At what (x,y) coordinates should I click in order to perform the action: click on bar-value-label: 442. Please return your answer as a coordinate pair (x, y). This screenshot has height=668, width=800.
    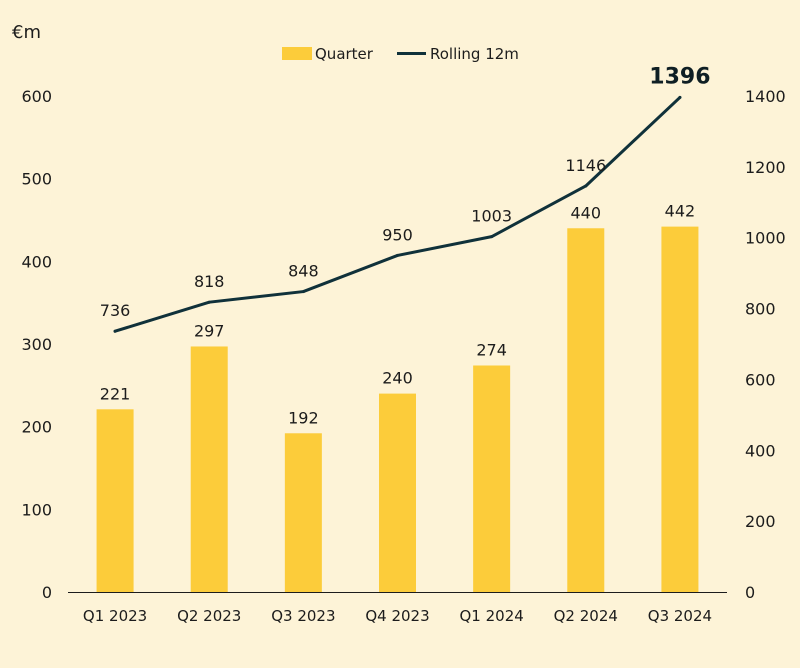
    Looking at the image, I should click on (680, 211).